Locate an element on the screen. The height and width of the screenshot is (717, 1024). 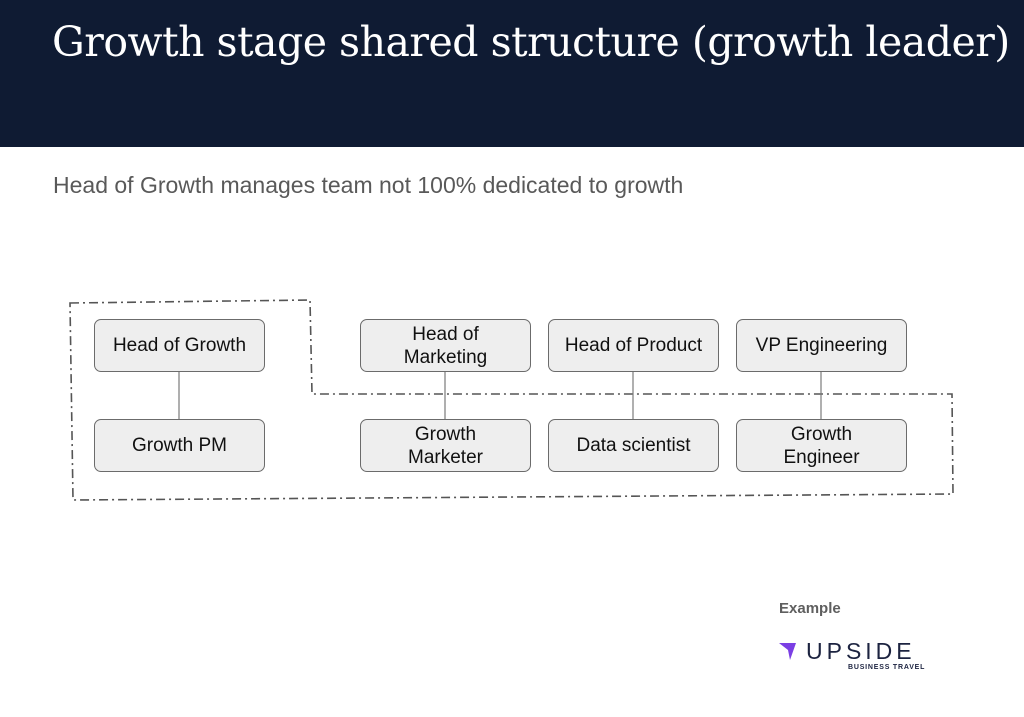
node-data-scientist: Data scientist is located at coordinates (633, 445).